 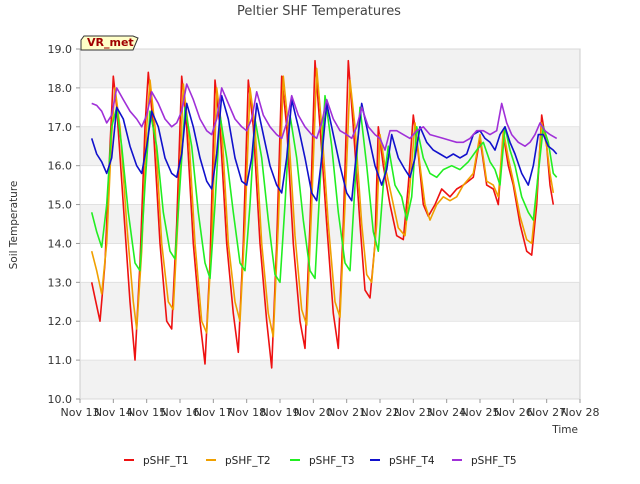 I want to click on x-tick-label: Nov 16, so click(x=180, y=412).